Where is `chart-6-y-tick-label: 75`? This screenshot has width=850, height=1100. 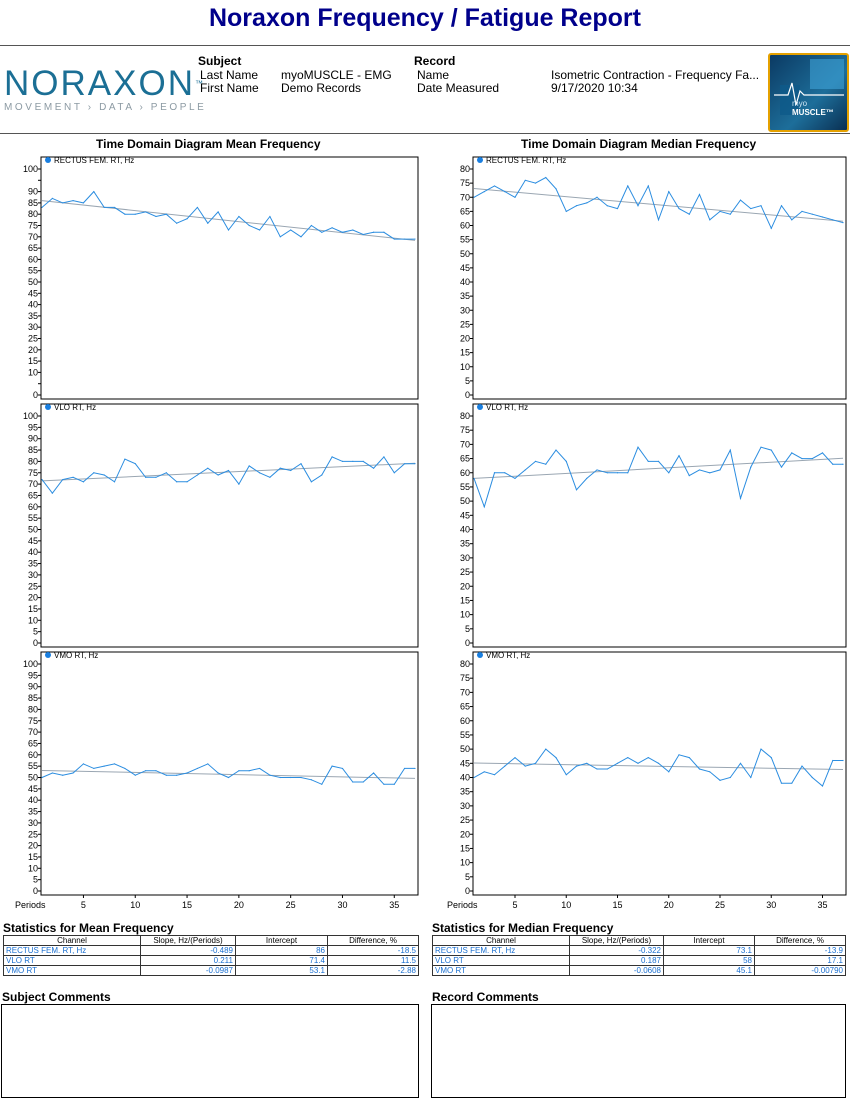
chart-6-y-tick-label: 75 is located at coordinates (465, 678).